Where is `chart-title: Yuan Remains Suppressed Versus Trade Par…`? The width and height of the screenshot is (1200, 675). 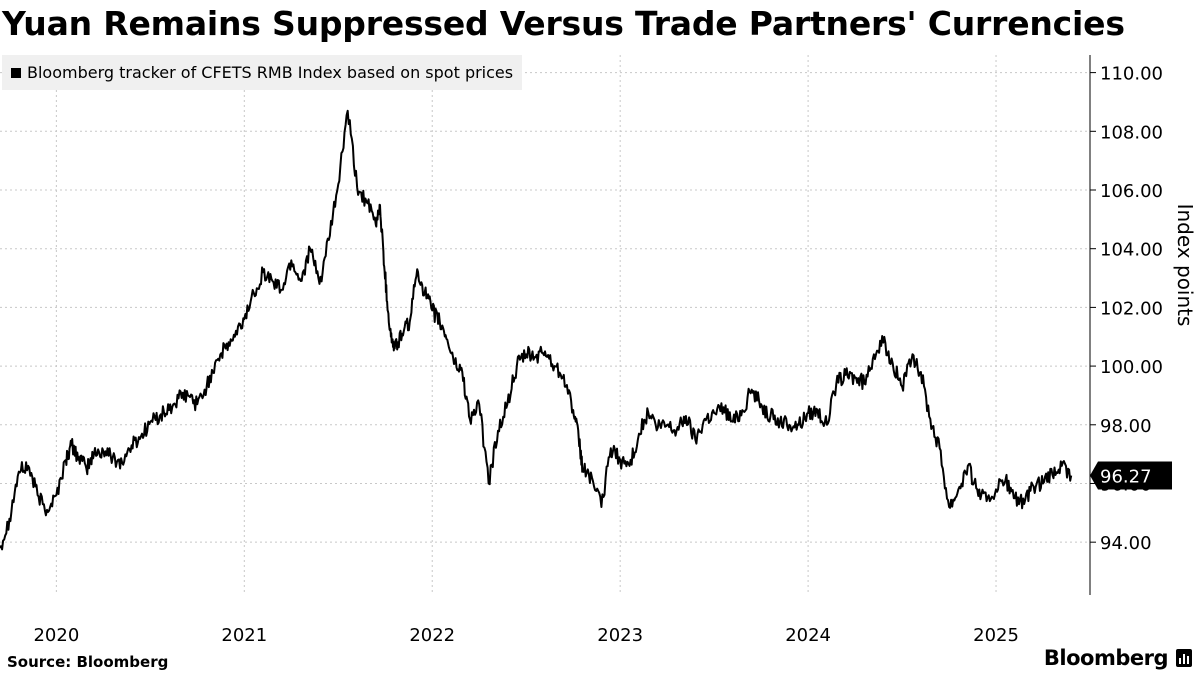 chart-title: Yuan Remains Suppressed Versus Trade Par… is located at coordinates (563, 23).